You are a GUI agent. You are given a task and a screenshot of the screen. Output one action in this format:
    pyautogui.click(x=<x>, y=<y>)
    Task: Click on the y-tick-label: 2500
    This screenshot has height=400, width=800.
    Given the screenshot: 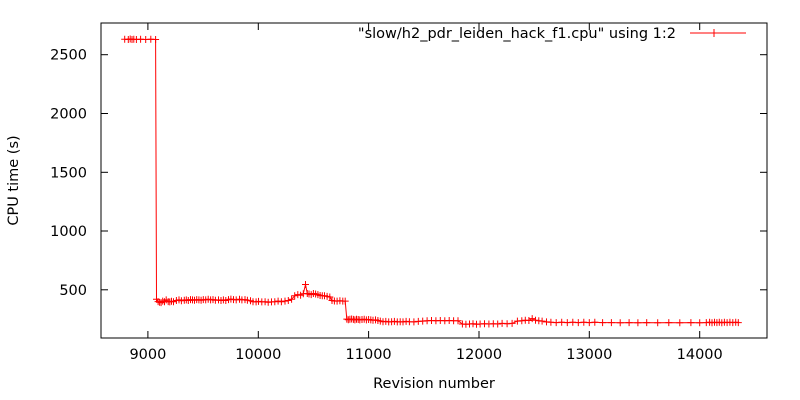 What is the action you would take?
    pyautogui.click(x=68, y=56)
    